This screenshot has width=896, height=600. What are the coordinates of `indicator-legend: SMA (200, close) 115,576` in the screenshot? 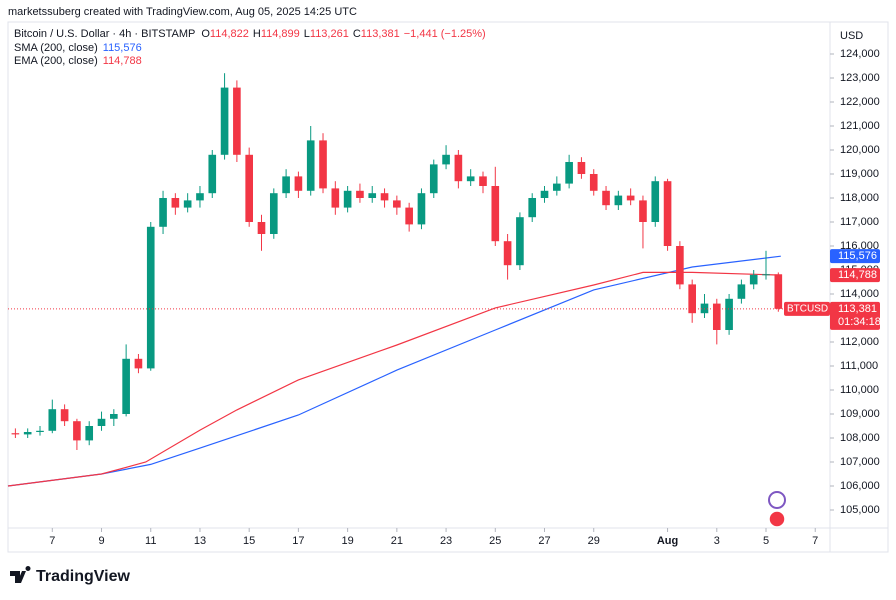 It's located at (78, 48).